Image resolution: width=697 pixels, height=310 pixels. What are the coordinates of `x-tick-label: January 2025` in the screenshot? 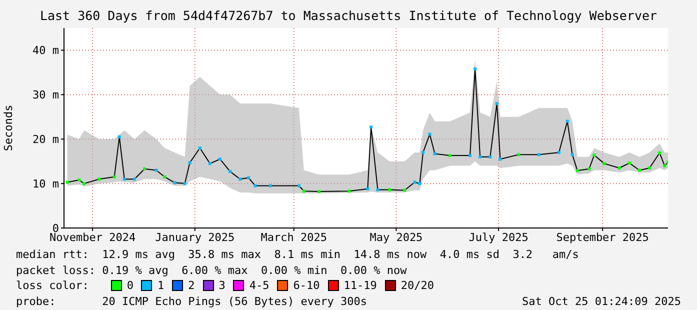 It's located at (195, 237).